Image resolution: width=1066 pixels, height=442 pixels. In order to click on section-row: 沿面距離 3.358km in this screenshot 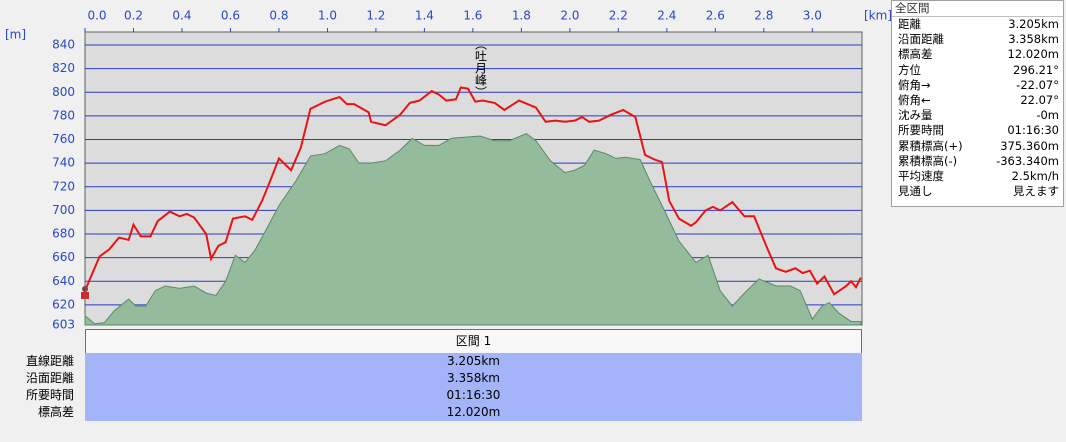, I will do `click(431, 378)`.